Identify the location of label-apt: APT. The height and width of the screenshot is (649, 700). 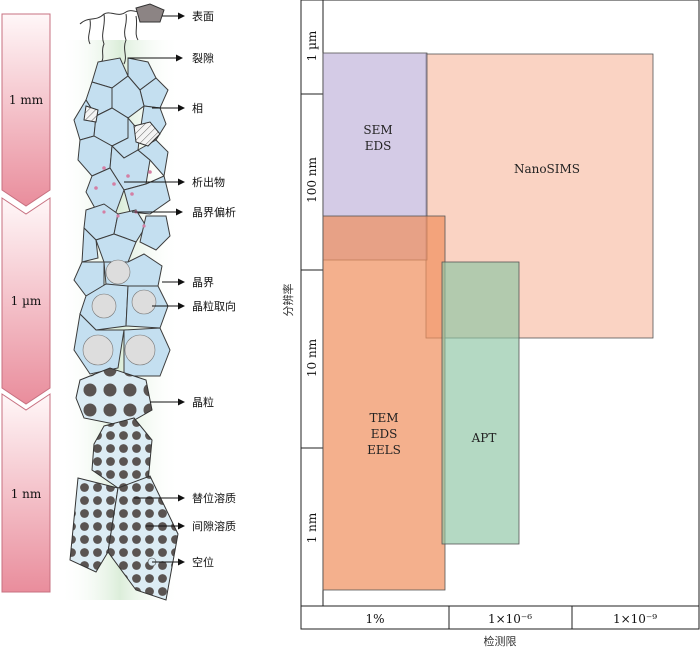
(484, 438).